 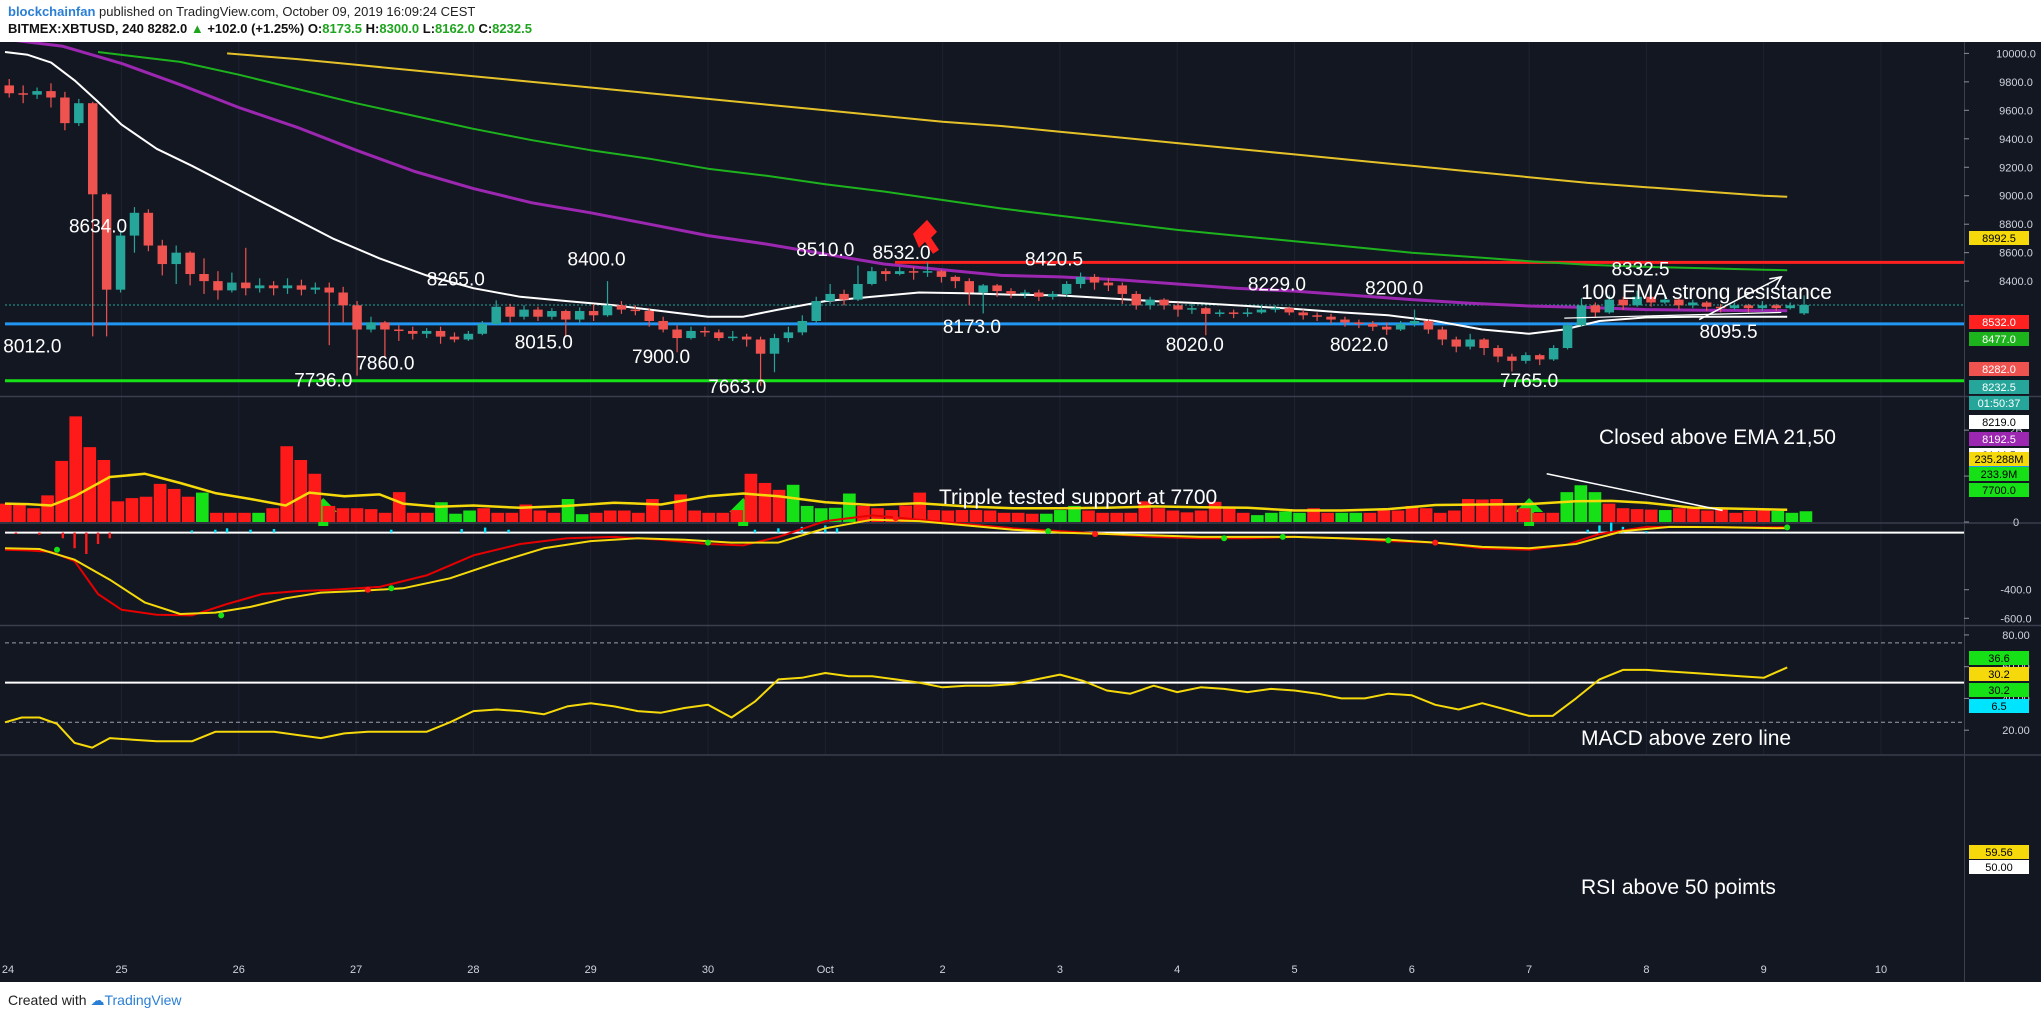 I want to click on rsi-pane, so click(x=984, y=695).